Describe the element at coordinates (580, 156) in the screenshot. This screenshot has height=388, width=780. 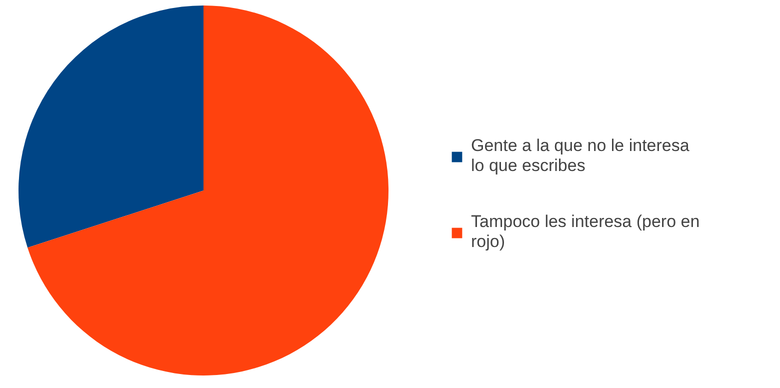
I see `legend-label: Gente a la que no le interesa lo que escribes` at that location.